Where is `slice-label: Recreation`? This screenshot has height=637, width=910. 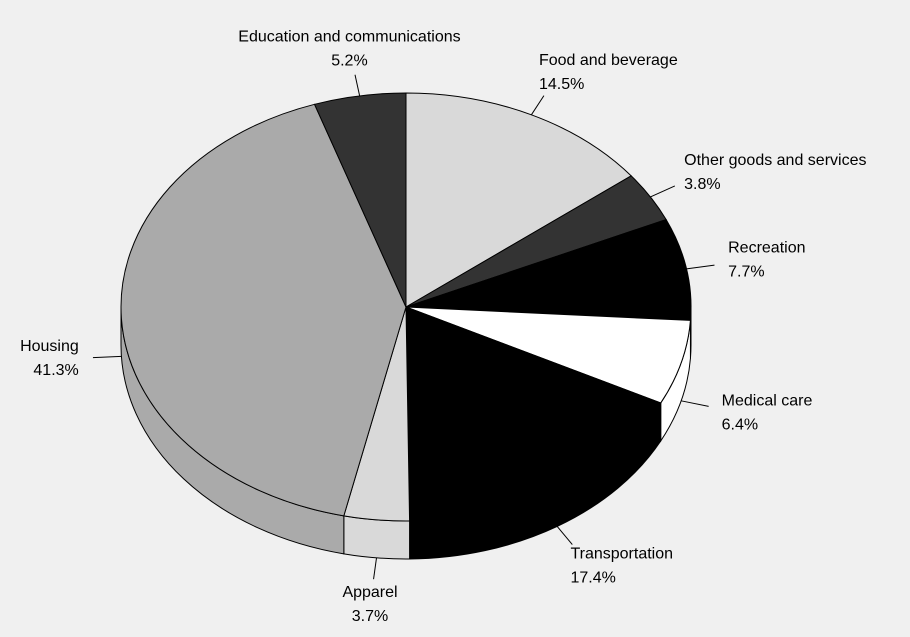 slice-label: Recreation is located at coordinates (766, 248).